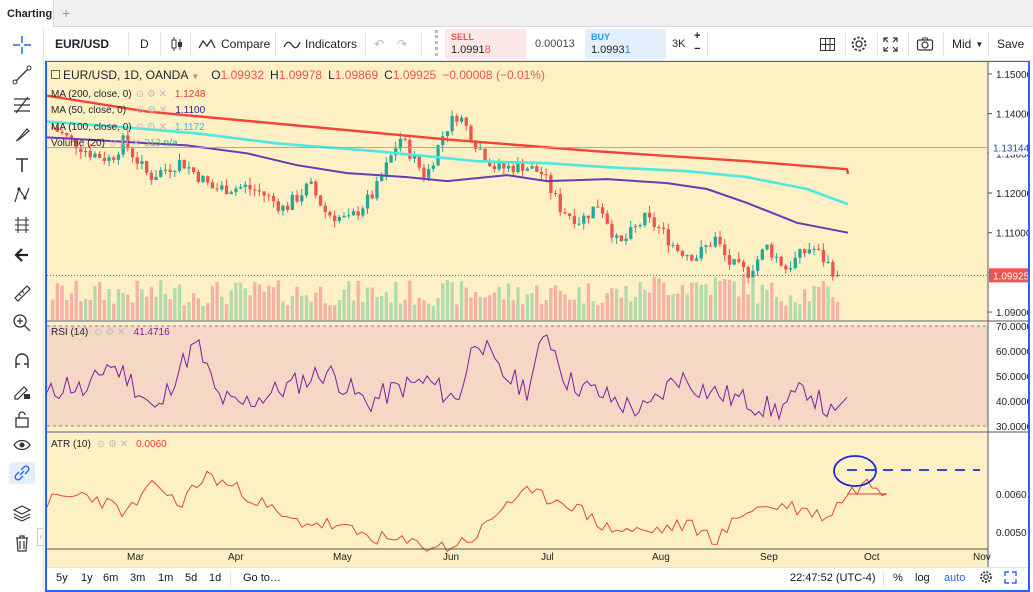 Image resolution: width=1033 pixels, height=592 pixels. I want to click on lock-drawing-icon, so click(22, 391).